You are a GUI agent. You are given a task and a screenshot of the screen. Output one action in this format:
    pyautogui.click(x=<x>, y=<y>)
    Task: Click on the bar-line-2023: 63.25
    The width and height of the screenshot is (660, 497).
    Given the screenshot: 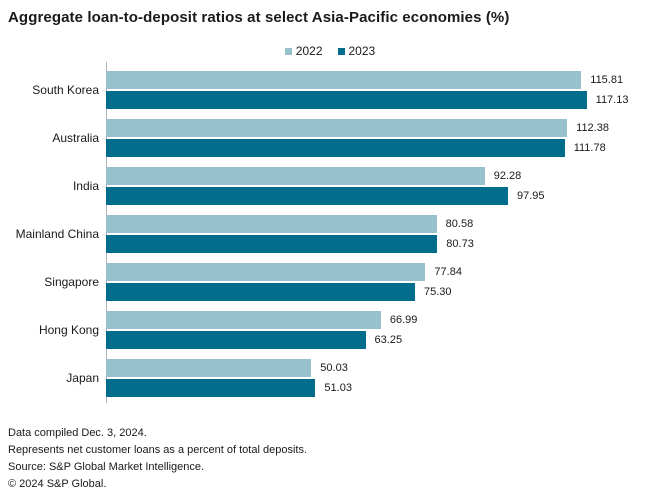 What is the action you would take?
    pyautogui.click(x=383, y=340)
    